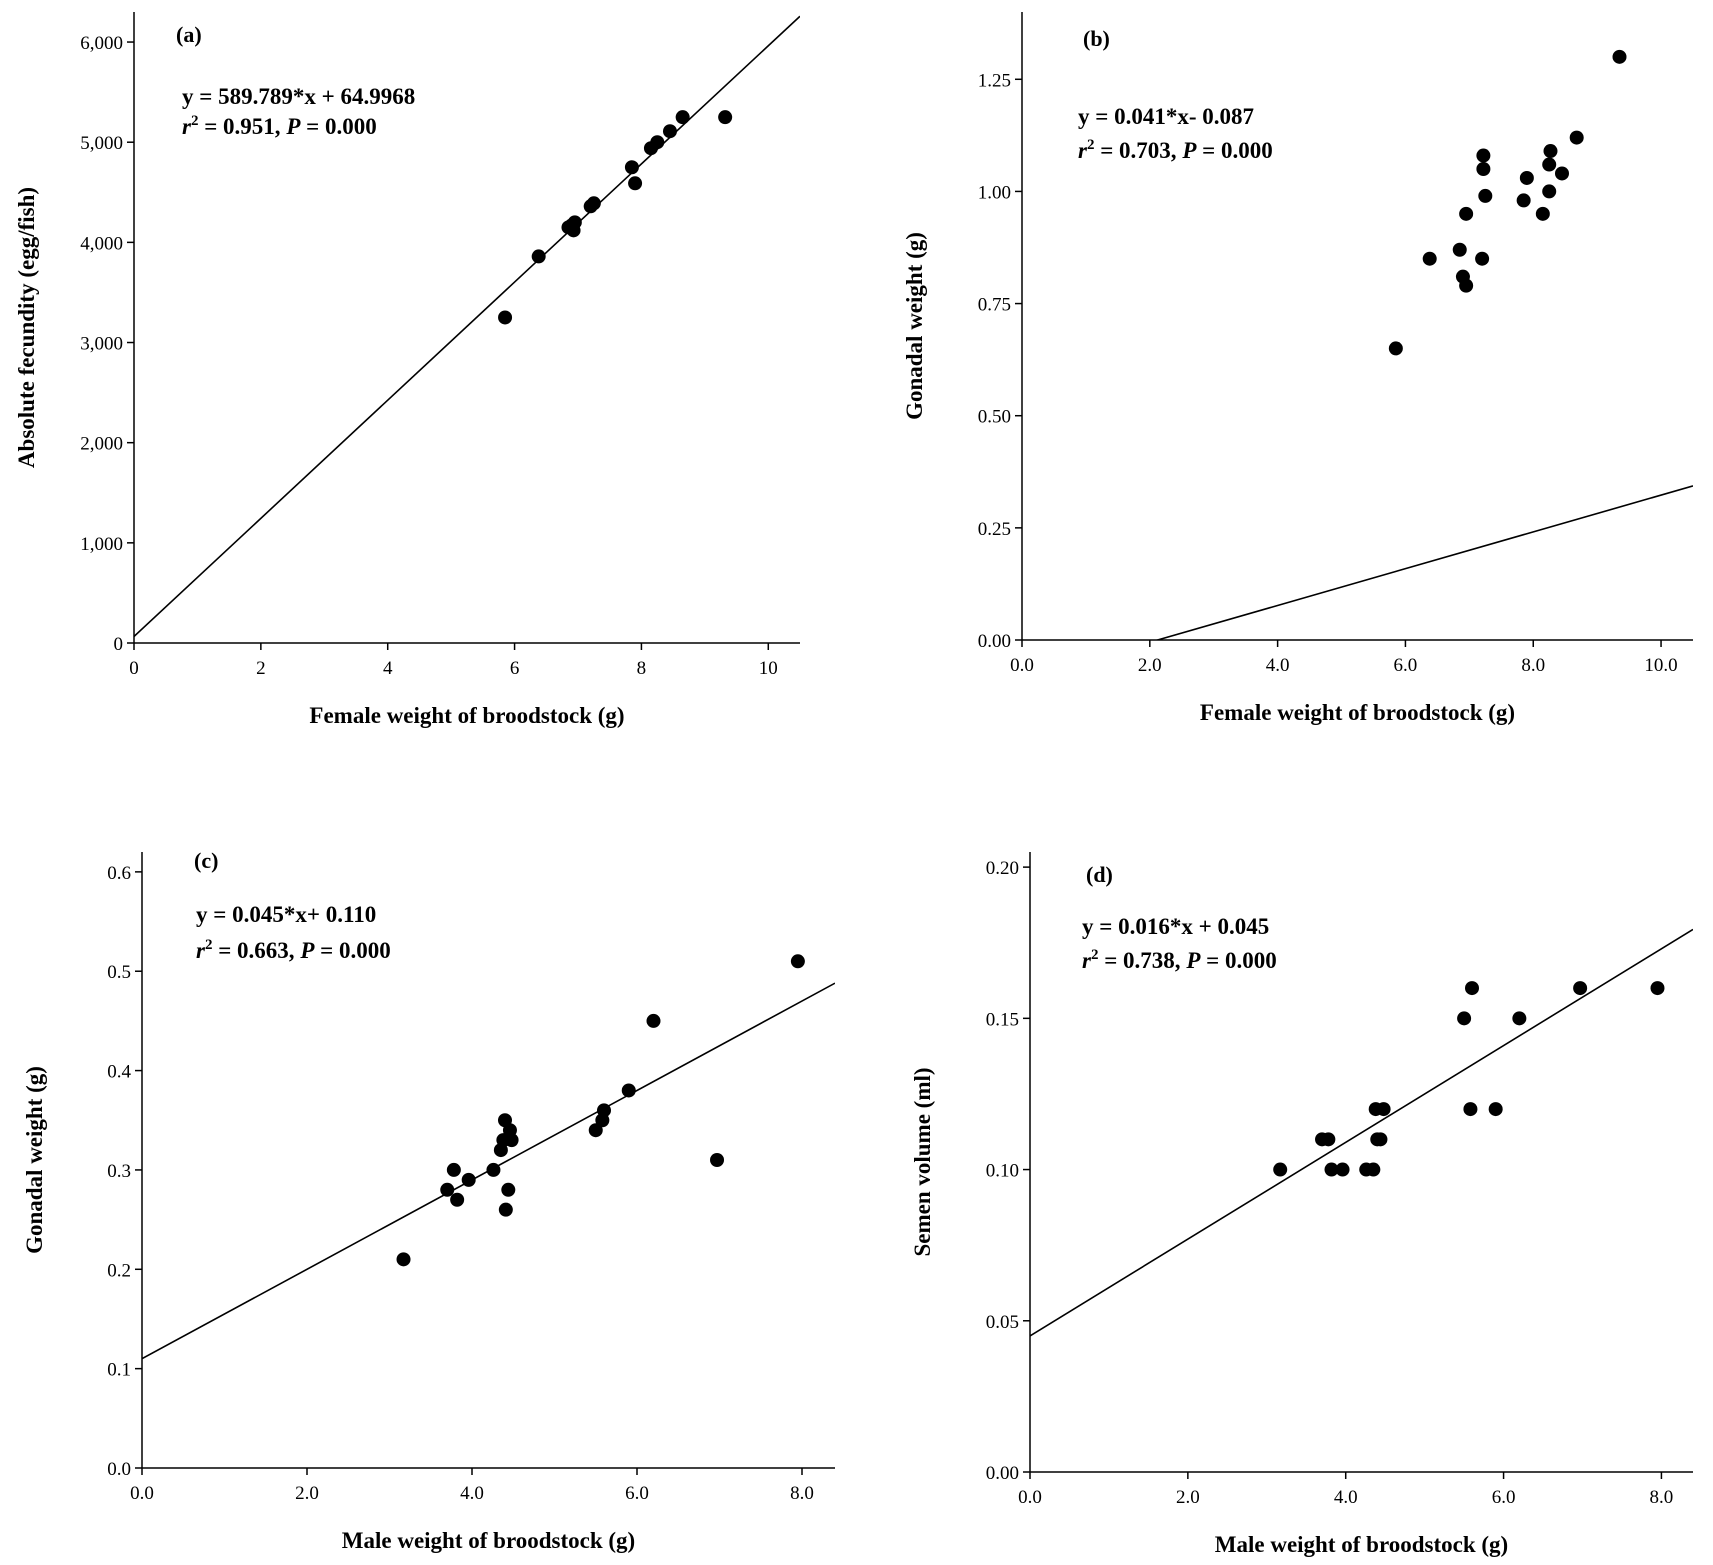  Describe the element at coordinates (515, 668) in the screenshot. I see `x-tick-label: 6` at that location.